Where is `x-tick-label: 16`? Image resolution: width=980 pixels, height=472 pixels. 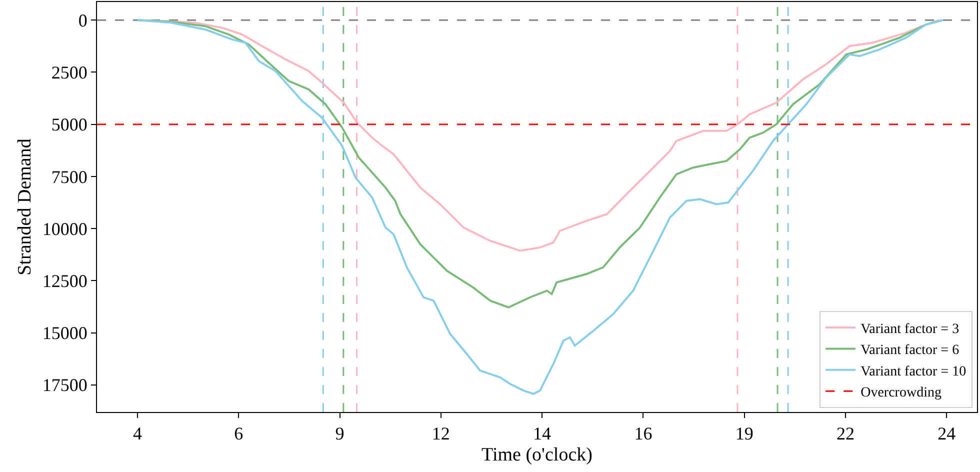 x-tick-label: 16 is located at coordinates (643, 434).